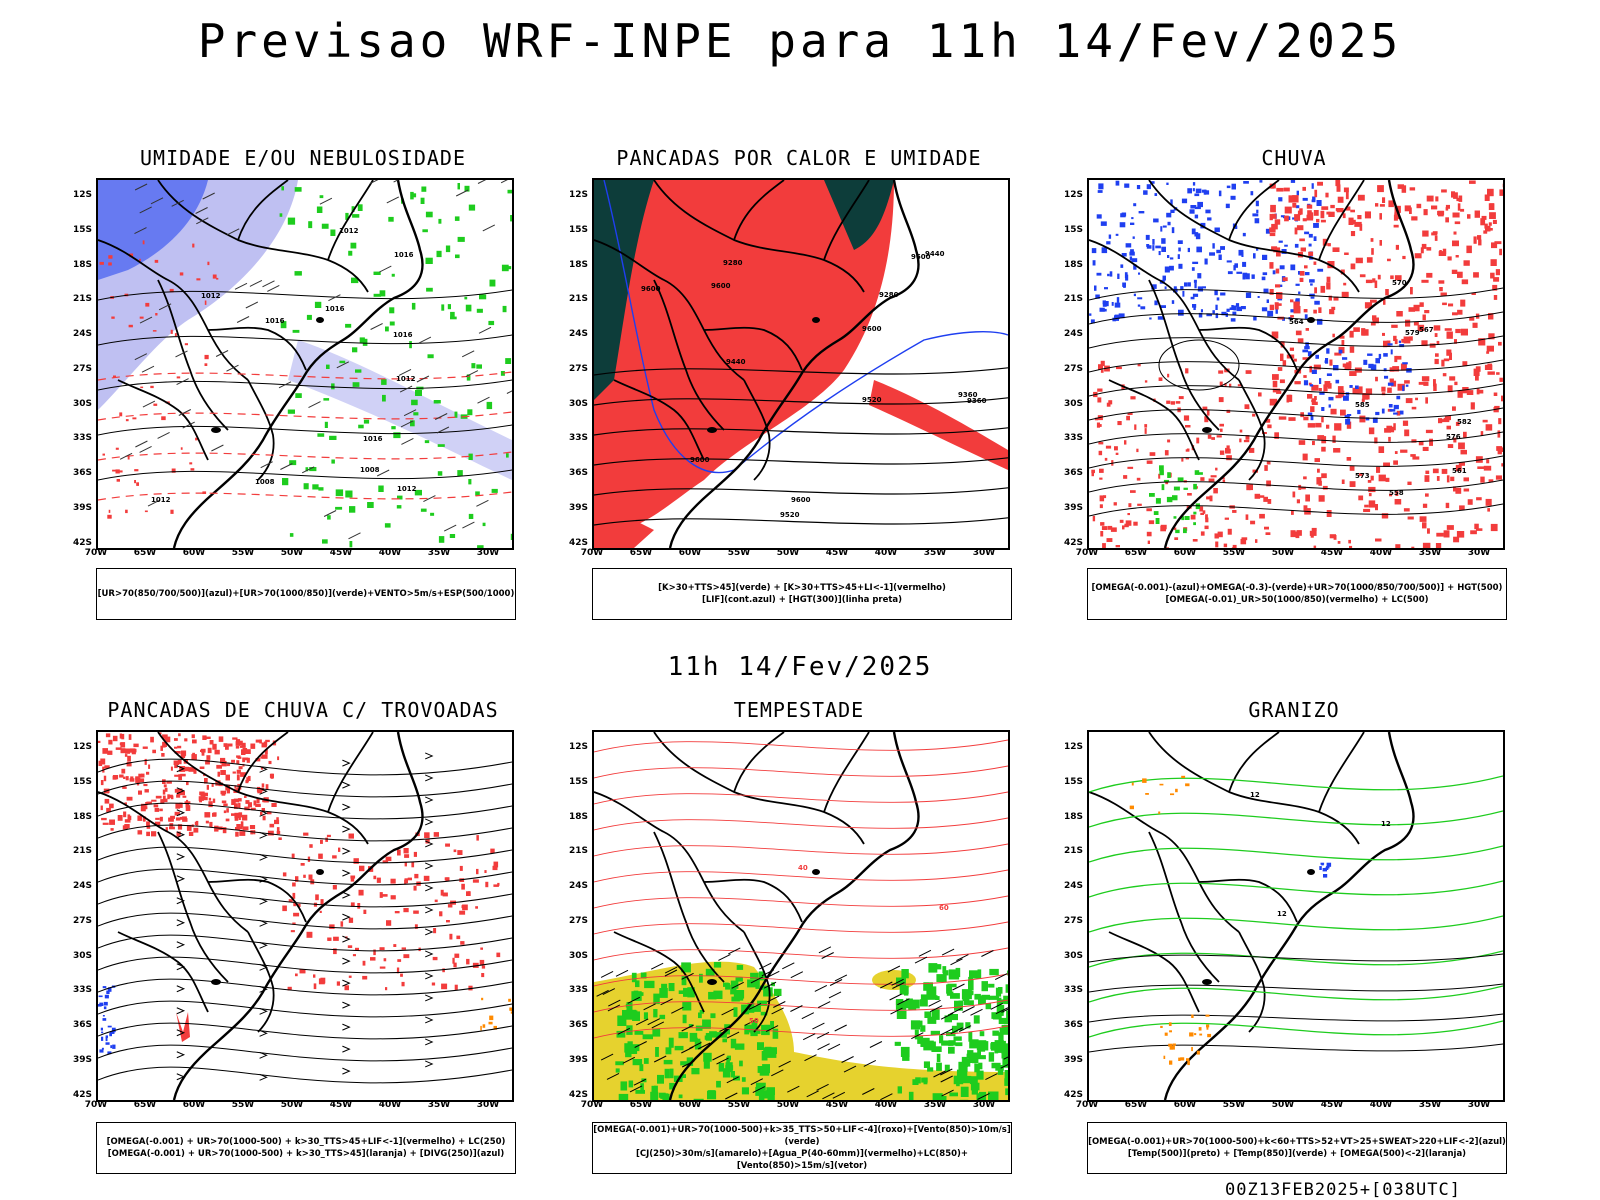 This screenshot has width=1600, height=1200. I want to click on arrow-head, so click(346, 1071).